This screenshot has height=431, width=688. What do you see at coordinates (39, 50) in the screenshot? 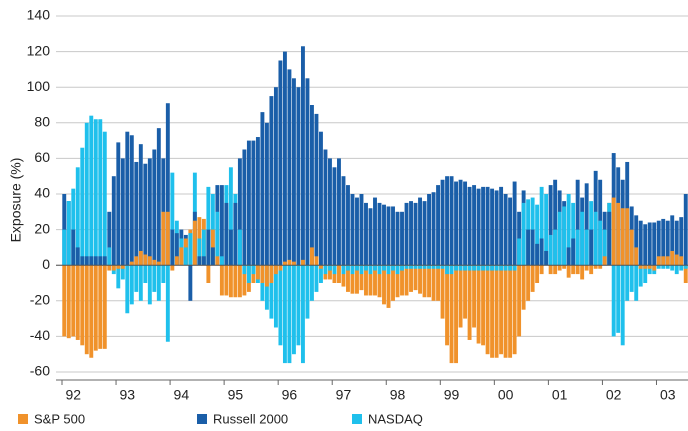
I see `y-tick-label: 120` at bounding box center [39, 50].